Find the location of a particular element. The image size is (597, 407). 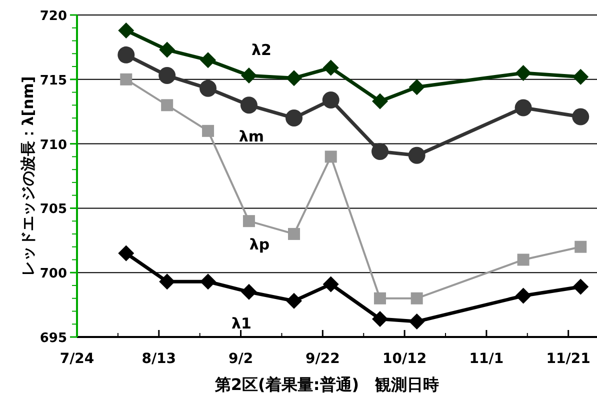

x-tick-label: 9/22 is located at coordinates (322, 359).